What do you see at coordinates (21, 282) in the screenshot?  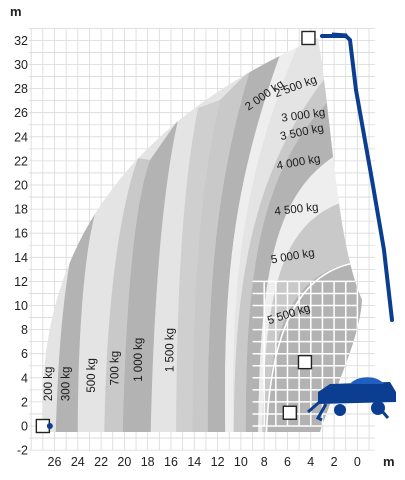 I see `y-tick-label: 12` at bounding box center [21, 282].